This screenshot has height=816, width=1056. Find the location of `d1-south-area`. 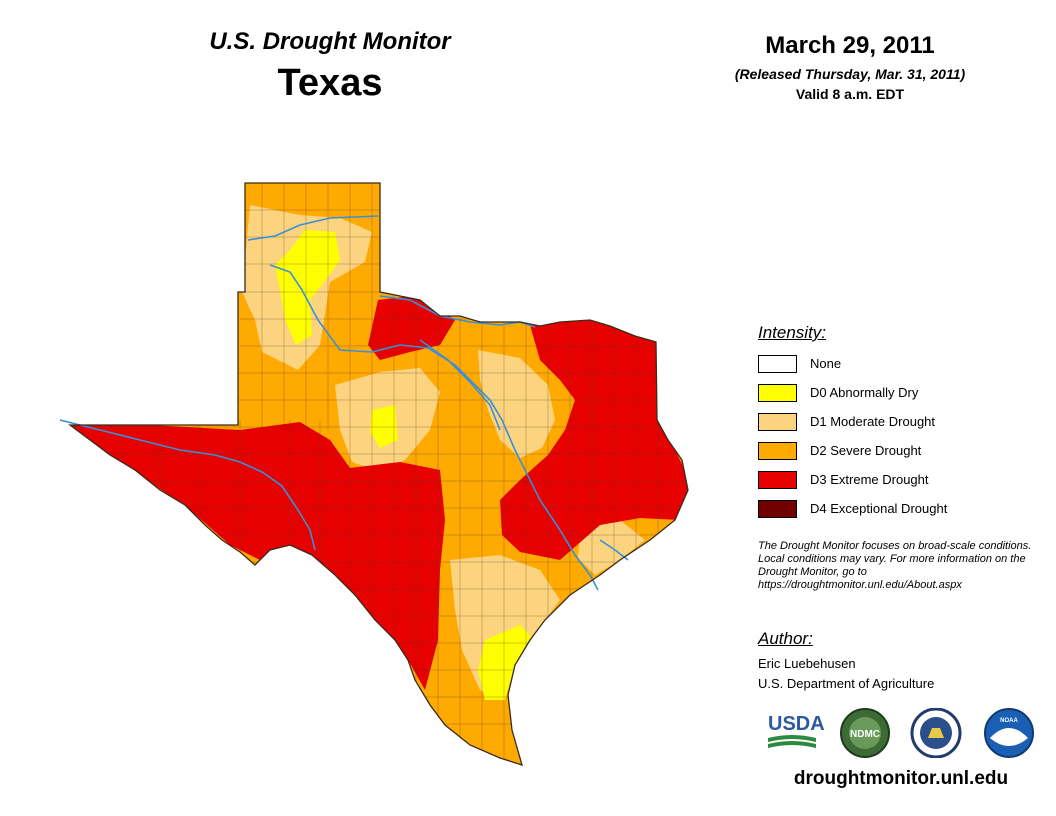

d1-south-area is located at coordinates (505, 627).